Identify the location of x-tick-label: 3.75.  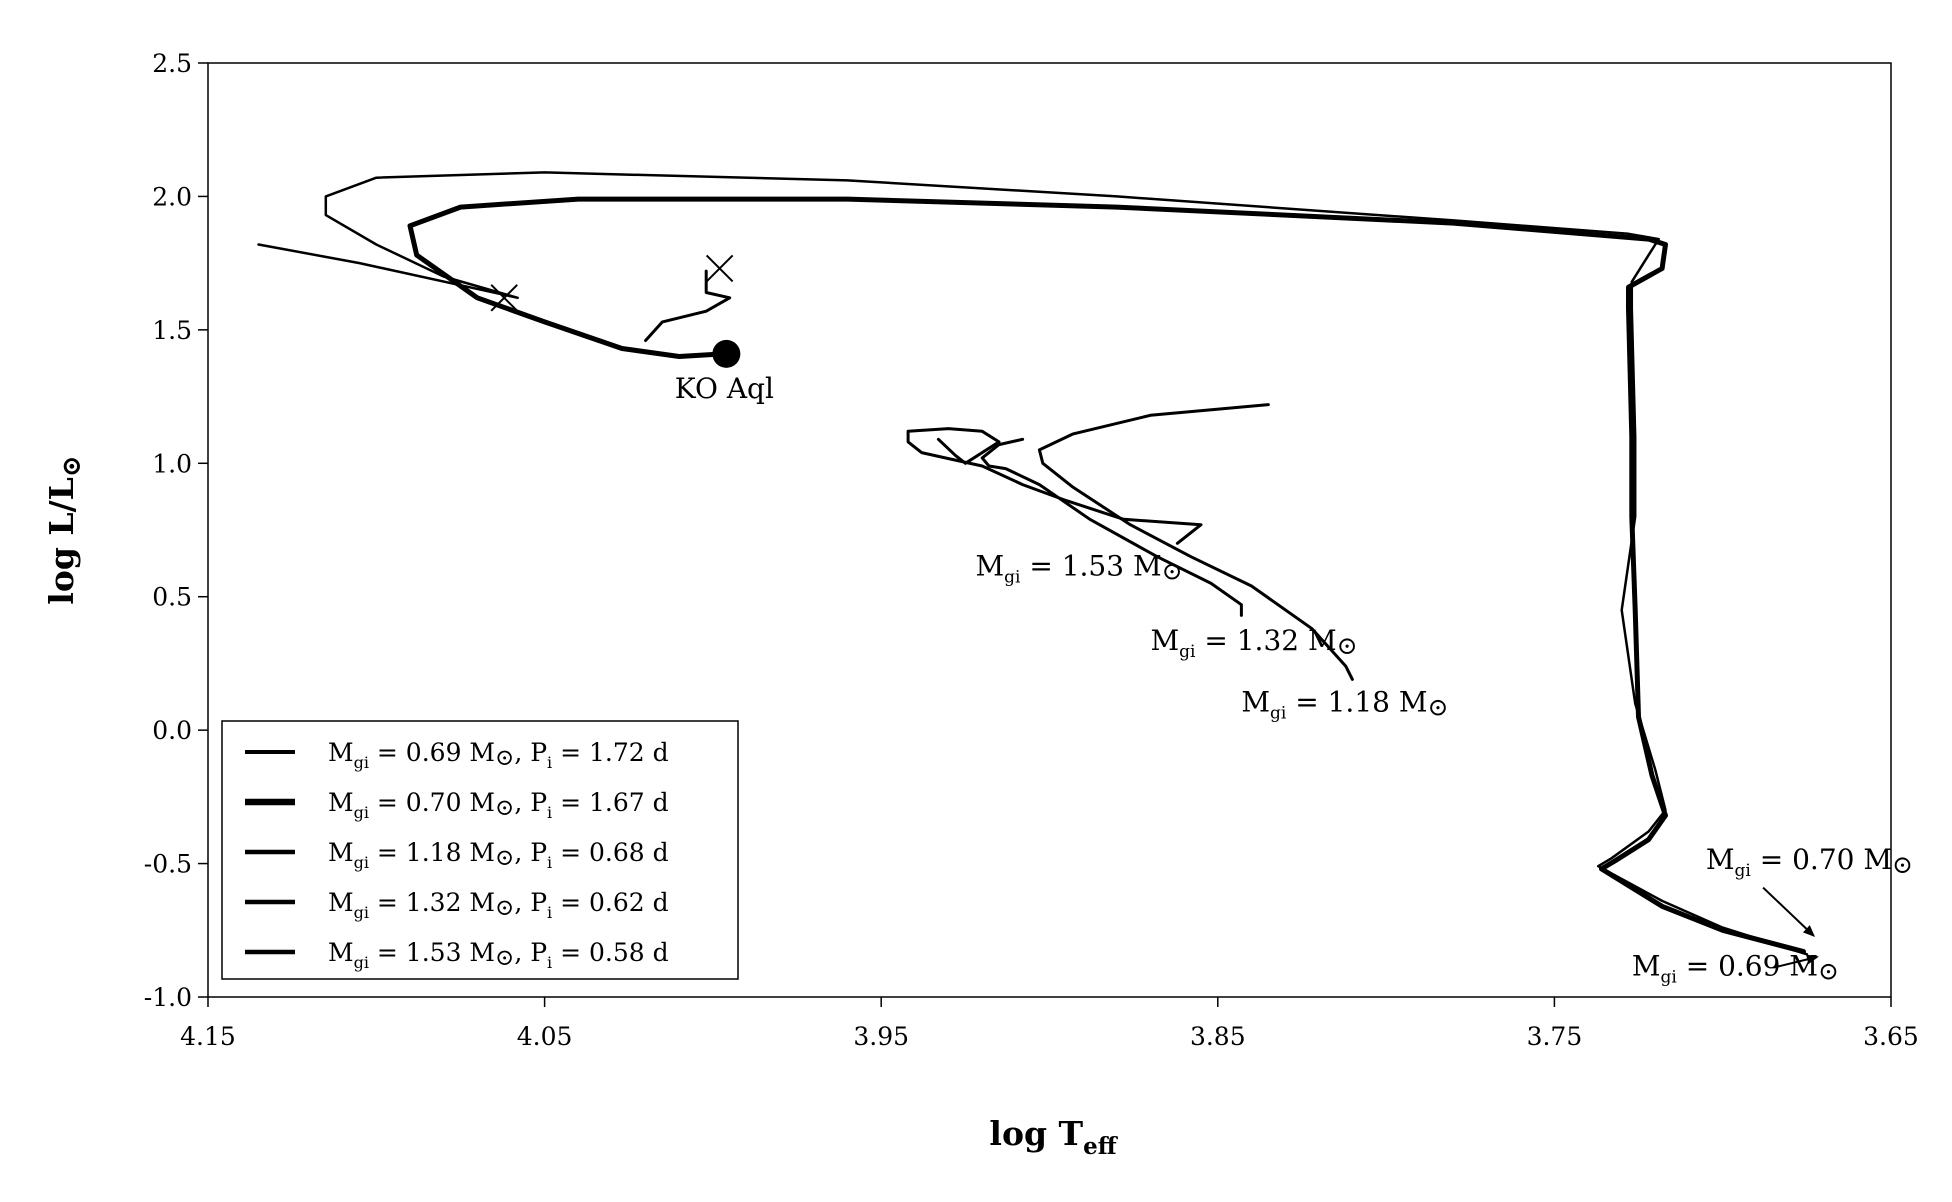
(1555, 1036).